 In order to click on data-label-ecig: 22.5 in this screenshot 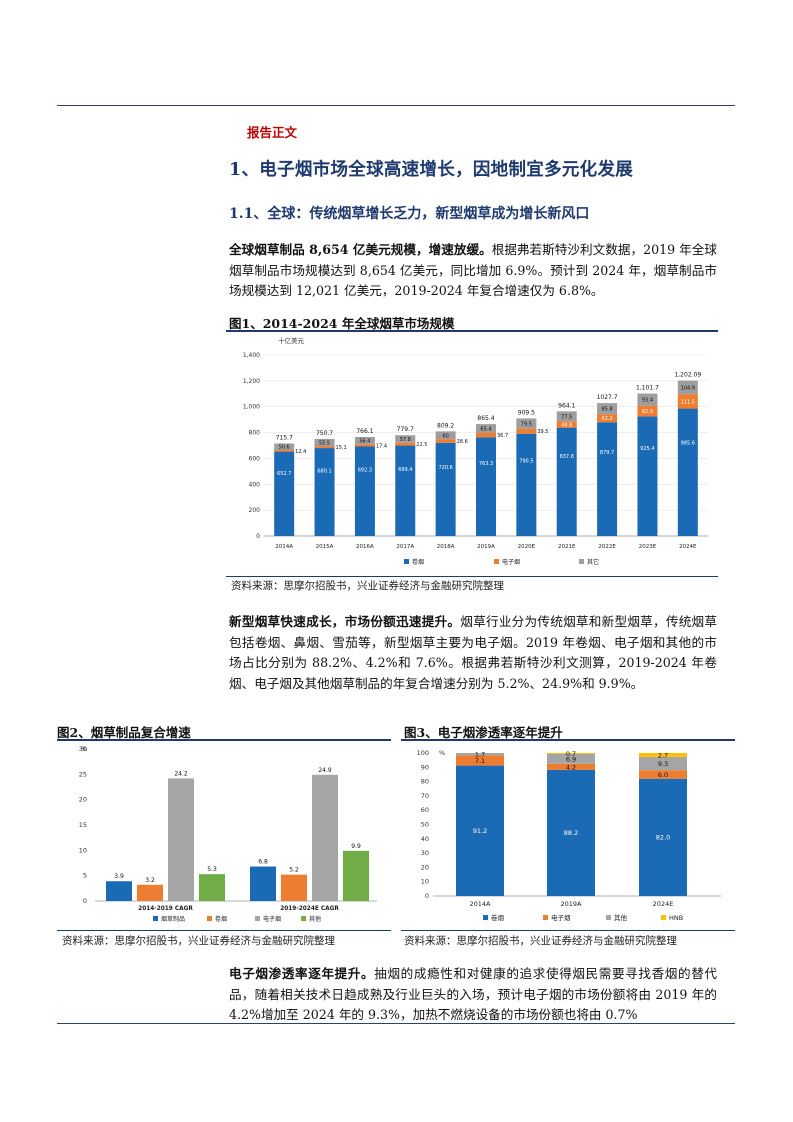, I will do `click(421, 445)`.